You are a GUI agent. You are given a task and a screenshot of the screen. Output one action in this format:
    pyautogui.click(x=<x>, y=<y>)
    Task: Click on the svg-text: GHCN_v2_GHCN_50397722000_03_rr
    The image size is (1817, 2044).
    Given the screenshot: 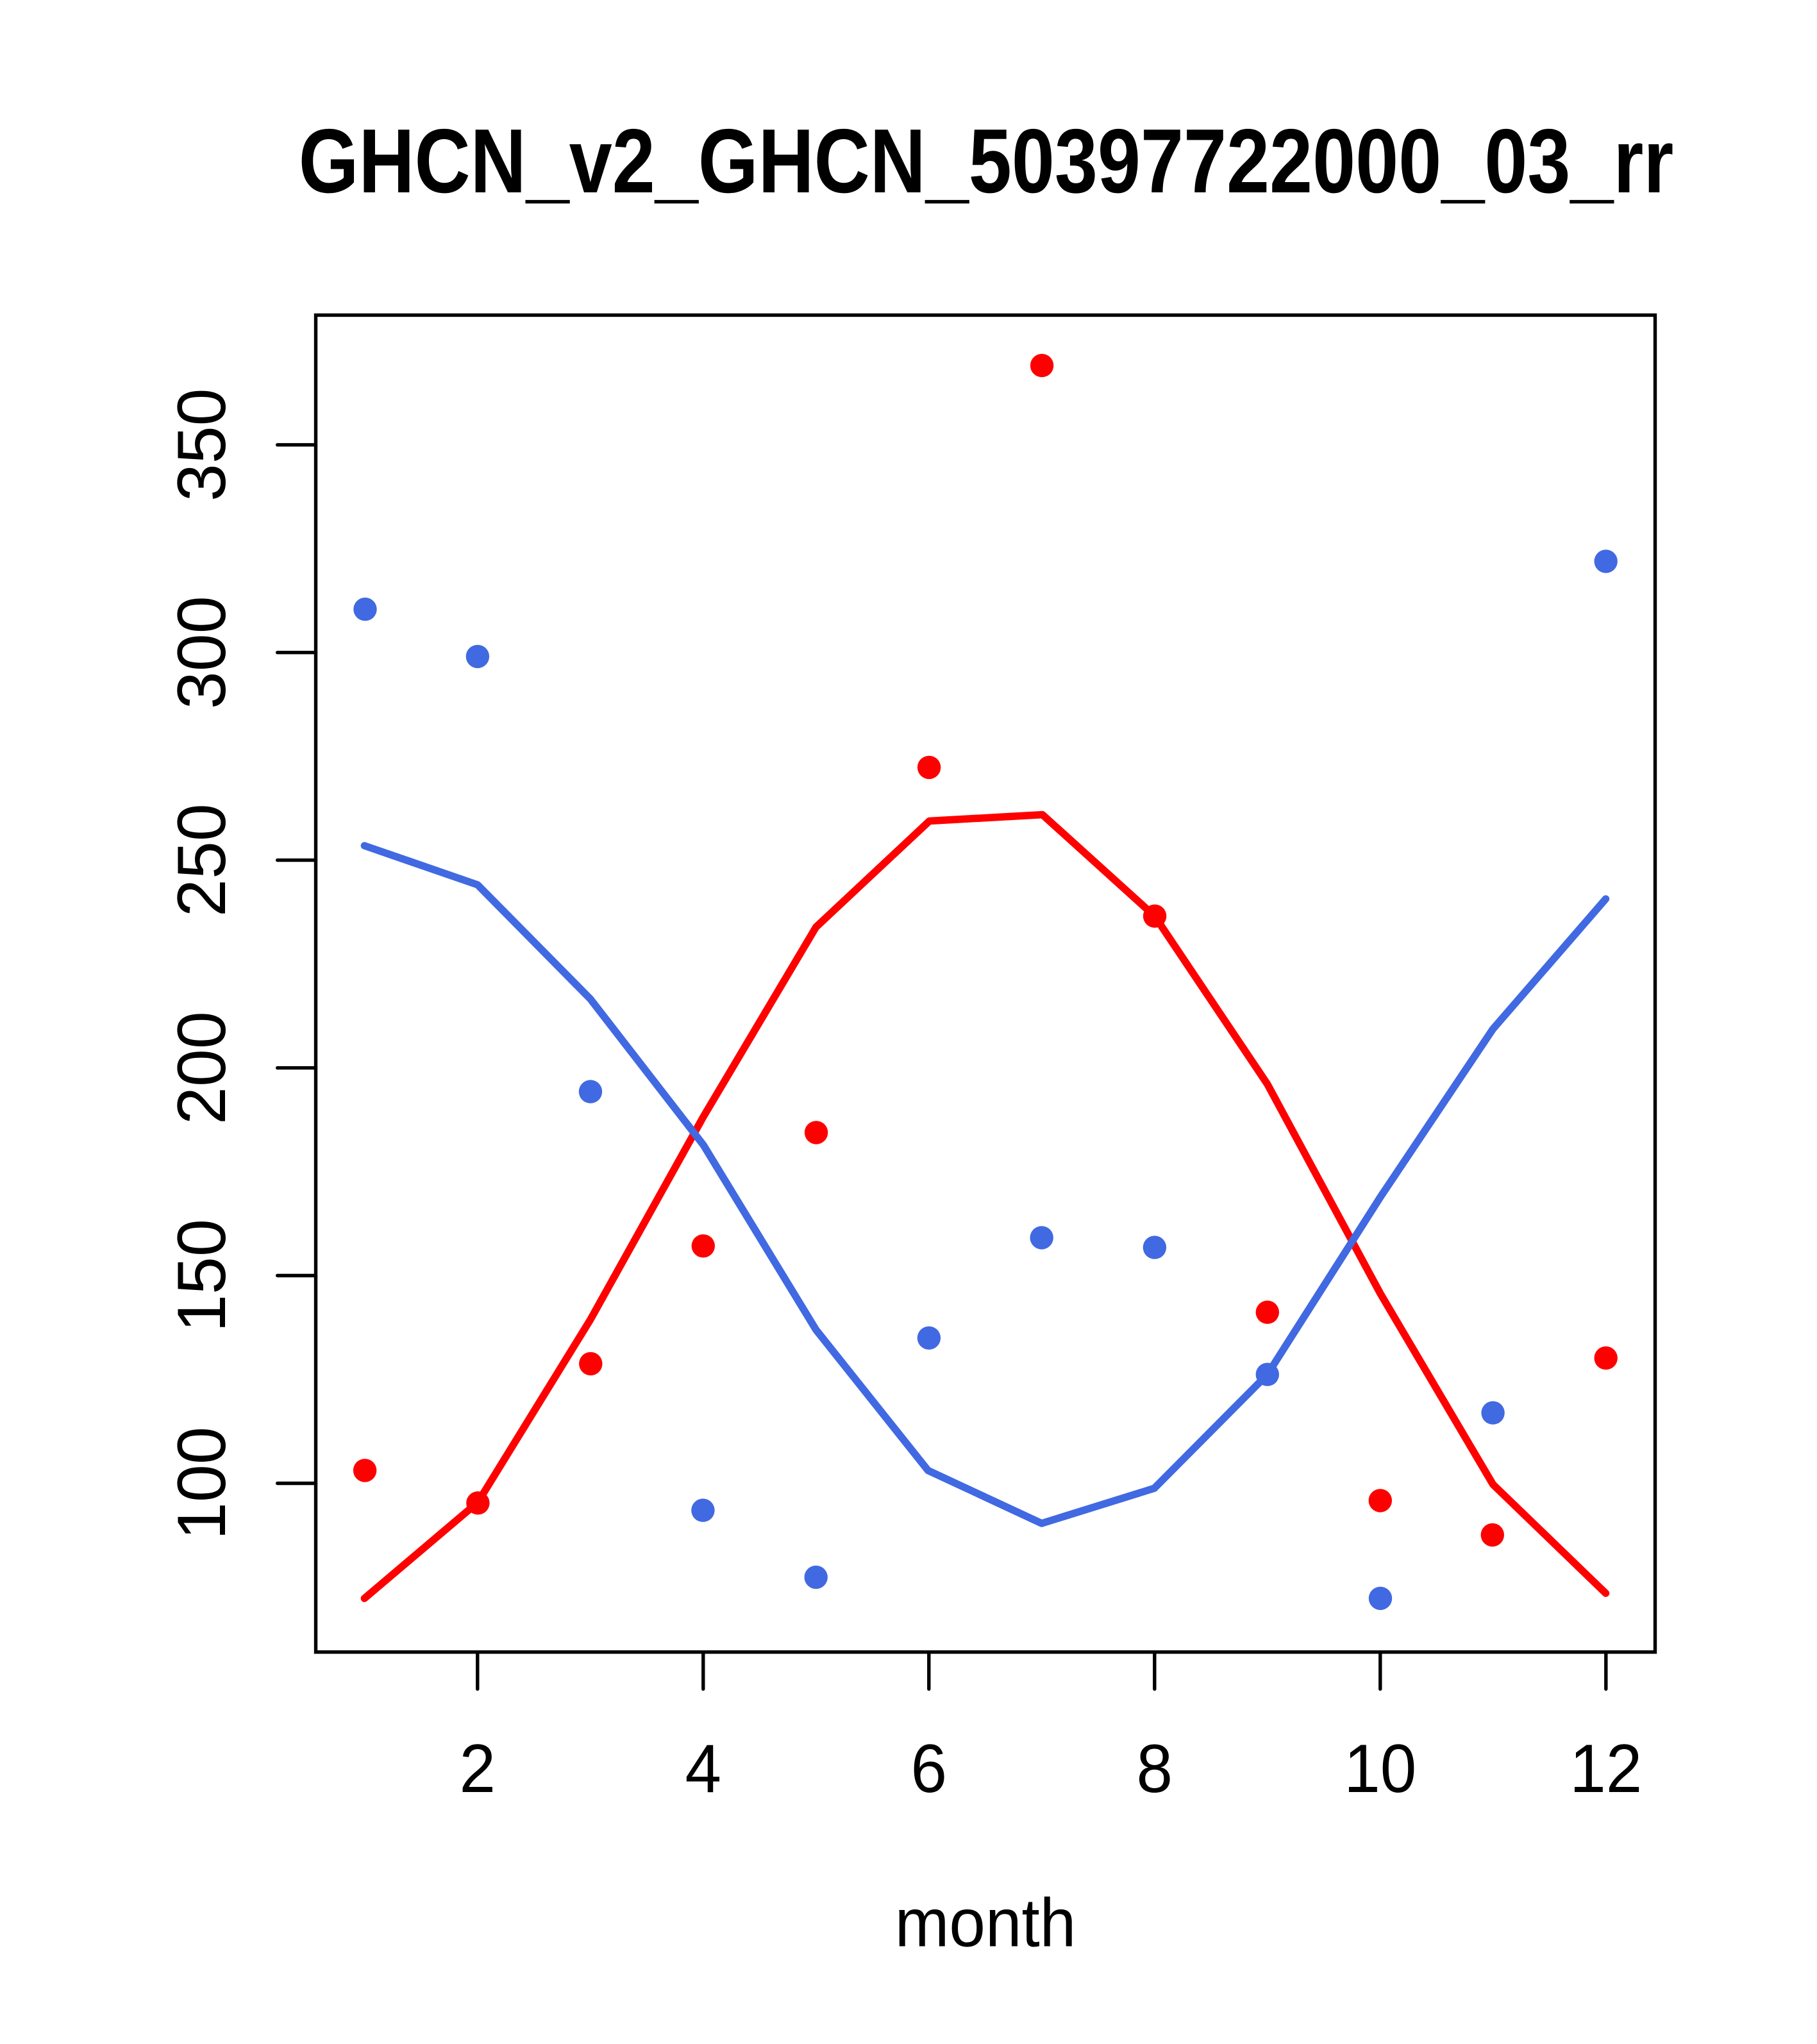 What is the action you would take?
    pyautogui.click(x=986, y=161)
    